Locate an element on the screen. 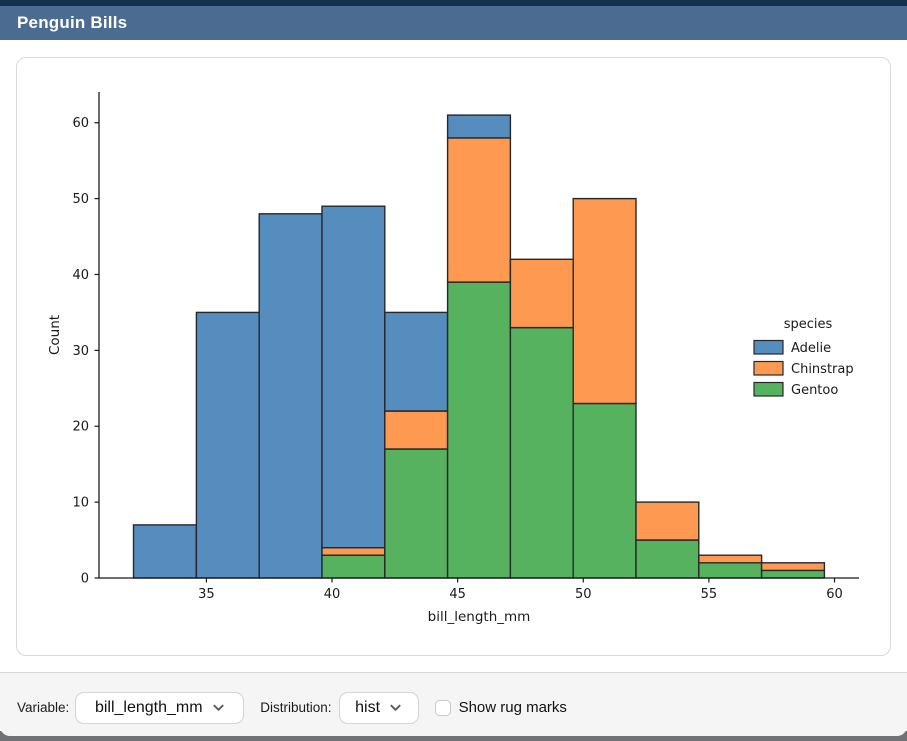 This screenshot has width=907, height=741. legend-label-adelie: Adelie is located at coordinates (811, 348).